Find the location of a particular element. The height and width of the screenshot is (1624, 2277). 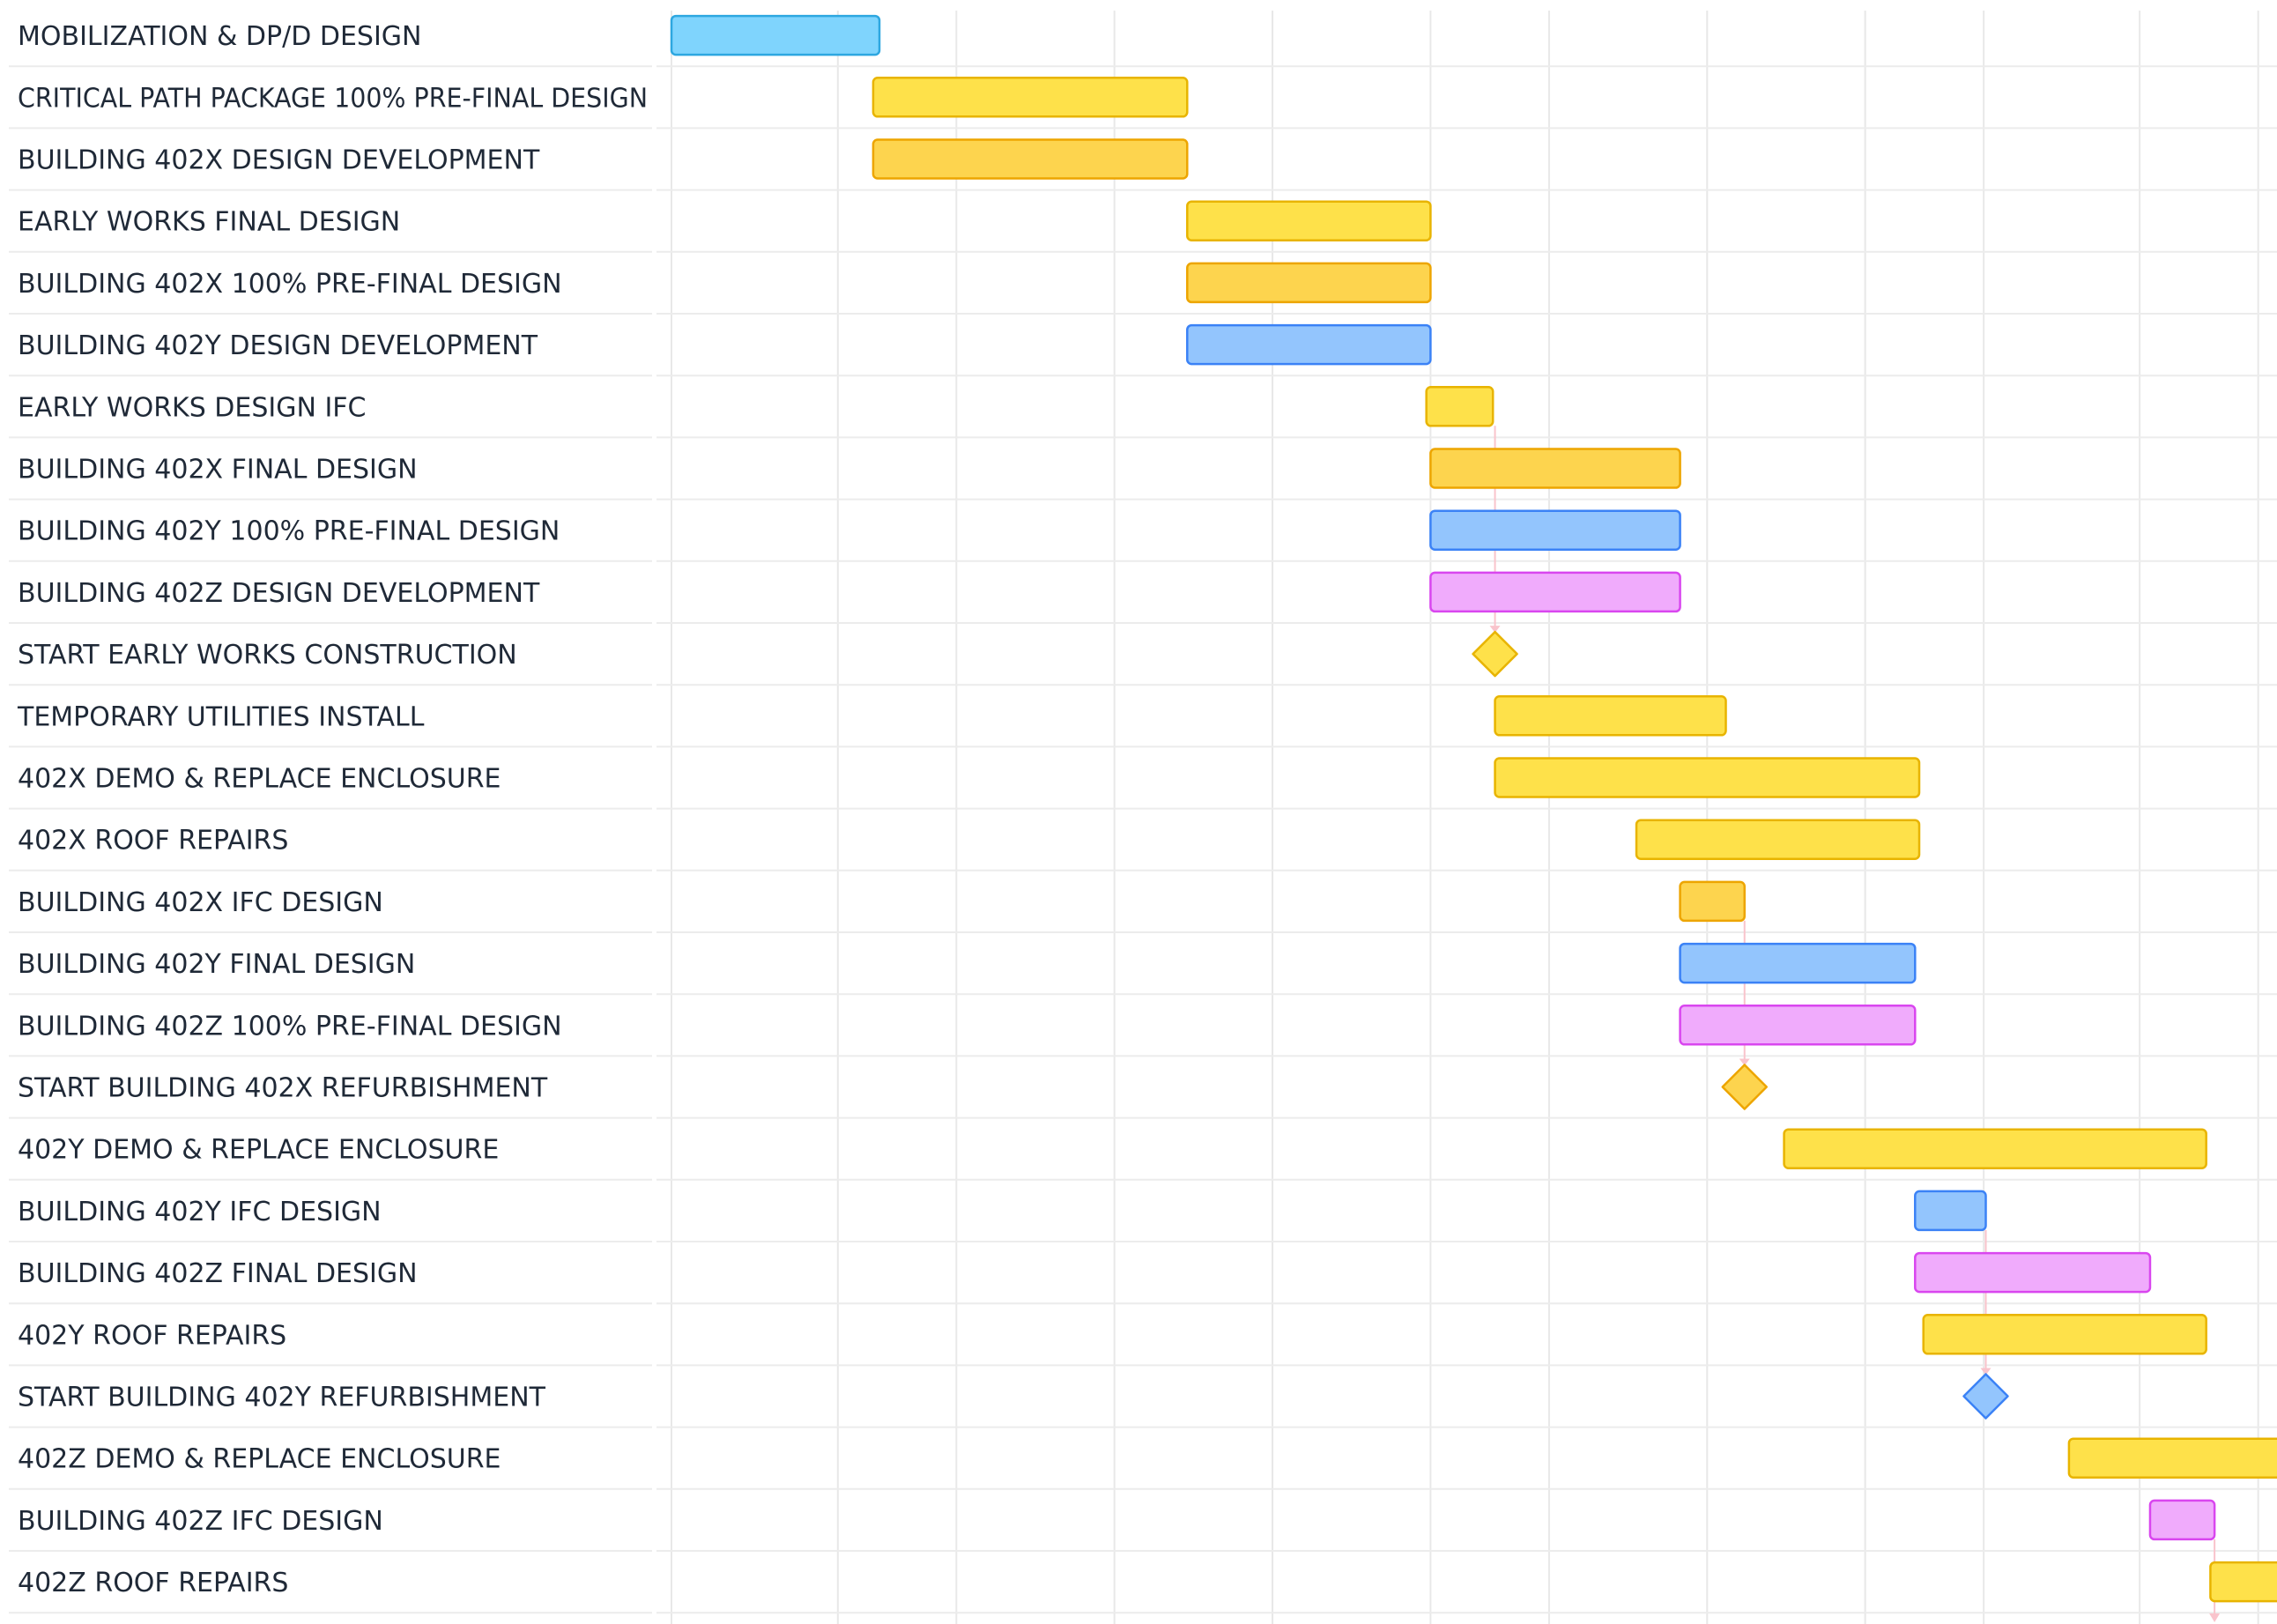

task-label-19: BUILDING 402Y IFC DESIGN is located at coordinates (200, 1212).